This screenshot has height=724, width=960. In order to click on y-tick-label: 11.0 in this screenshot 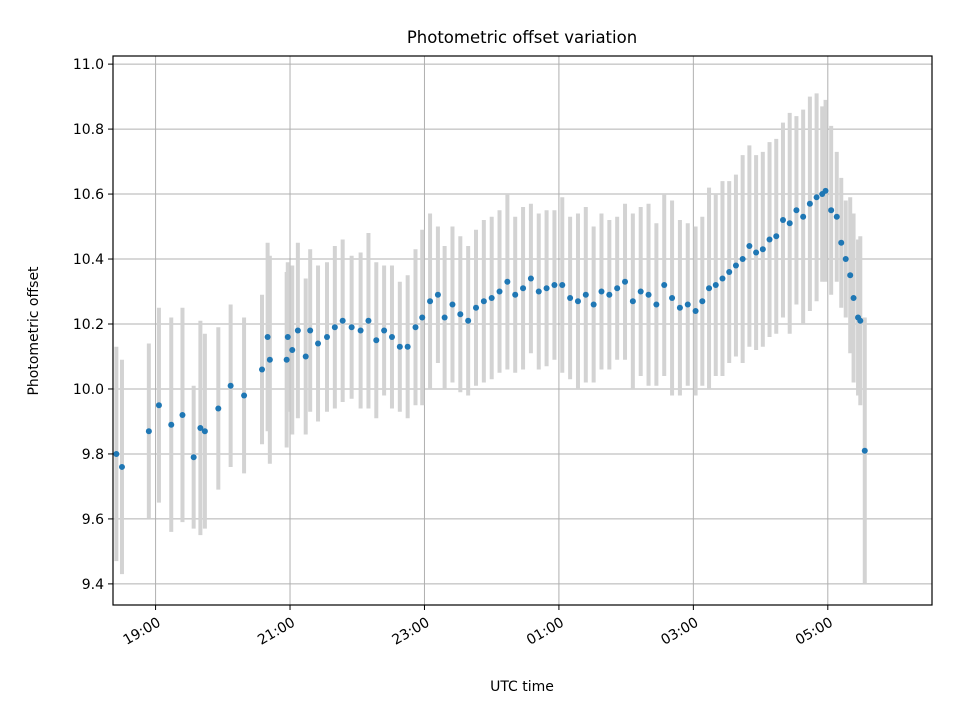, I will do `click(88, 65)`.